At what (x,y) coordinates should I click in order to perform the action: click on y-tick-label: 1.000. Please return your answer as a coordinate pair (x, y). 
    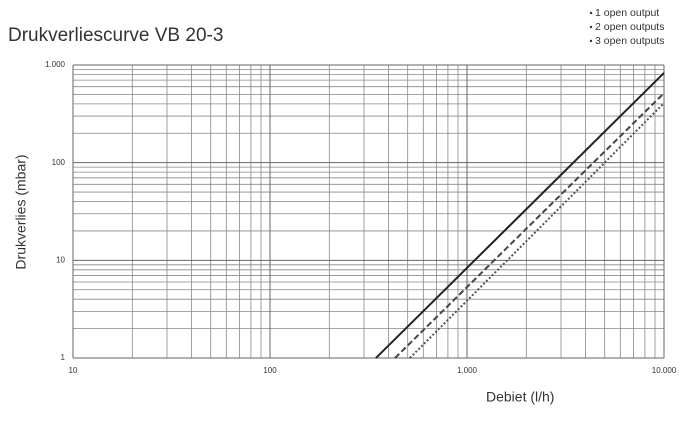
    Looking at the image, I should click on (55, 64).